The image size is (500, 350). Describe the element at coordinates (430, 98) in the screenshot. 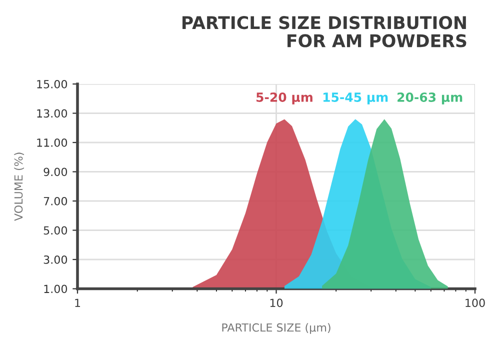

I see `series-label: 20-63 µm` at that location.